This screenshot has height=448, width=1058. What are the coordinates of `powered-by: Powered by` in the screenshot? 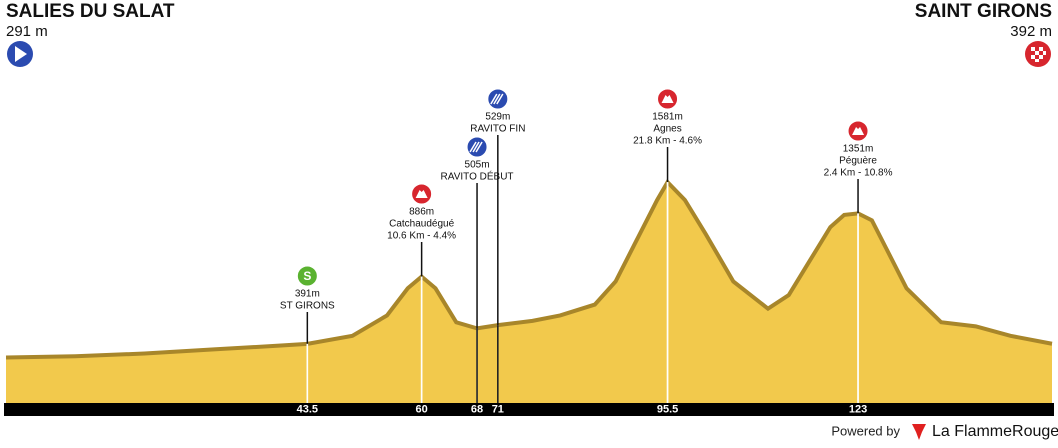 It's located at (865, 430).